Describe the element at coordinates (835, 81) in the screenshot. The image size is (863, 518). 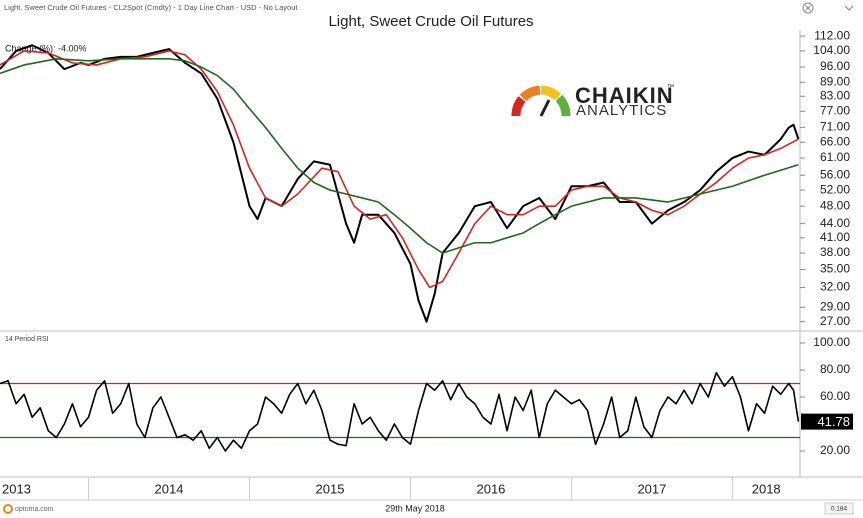
I see `y-tick-label: 89.00` at that location.